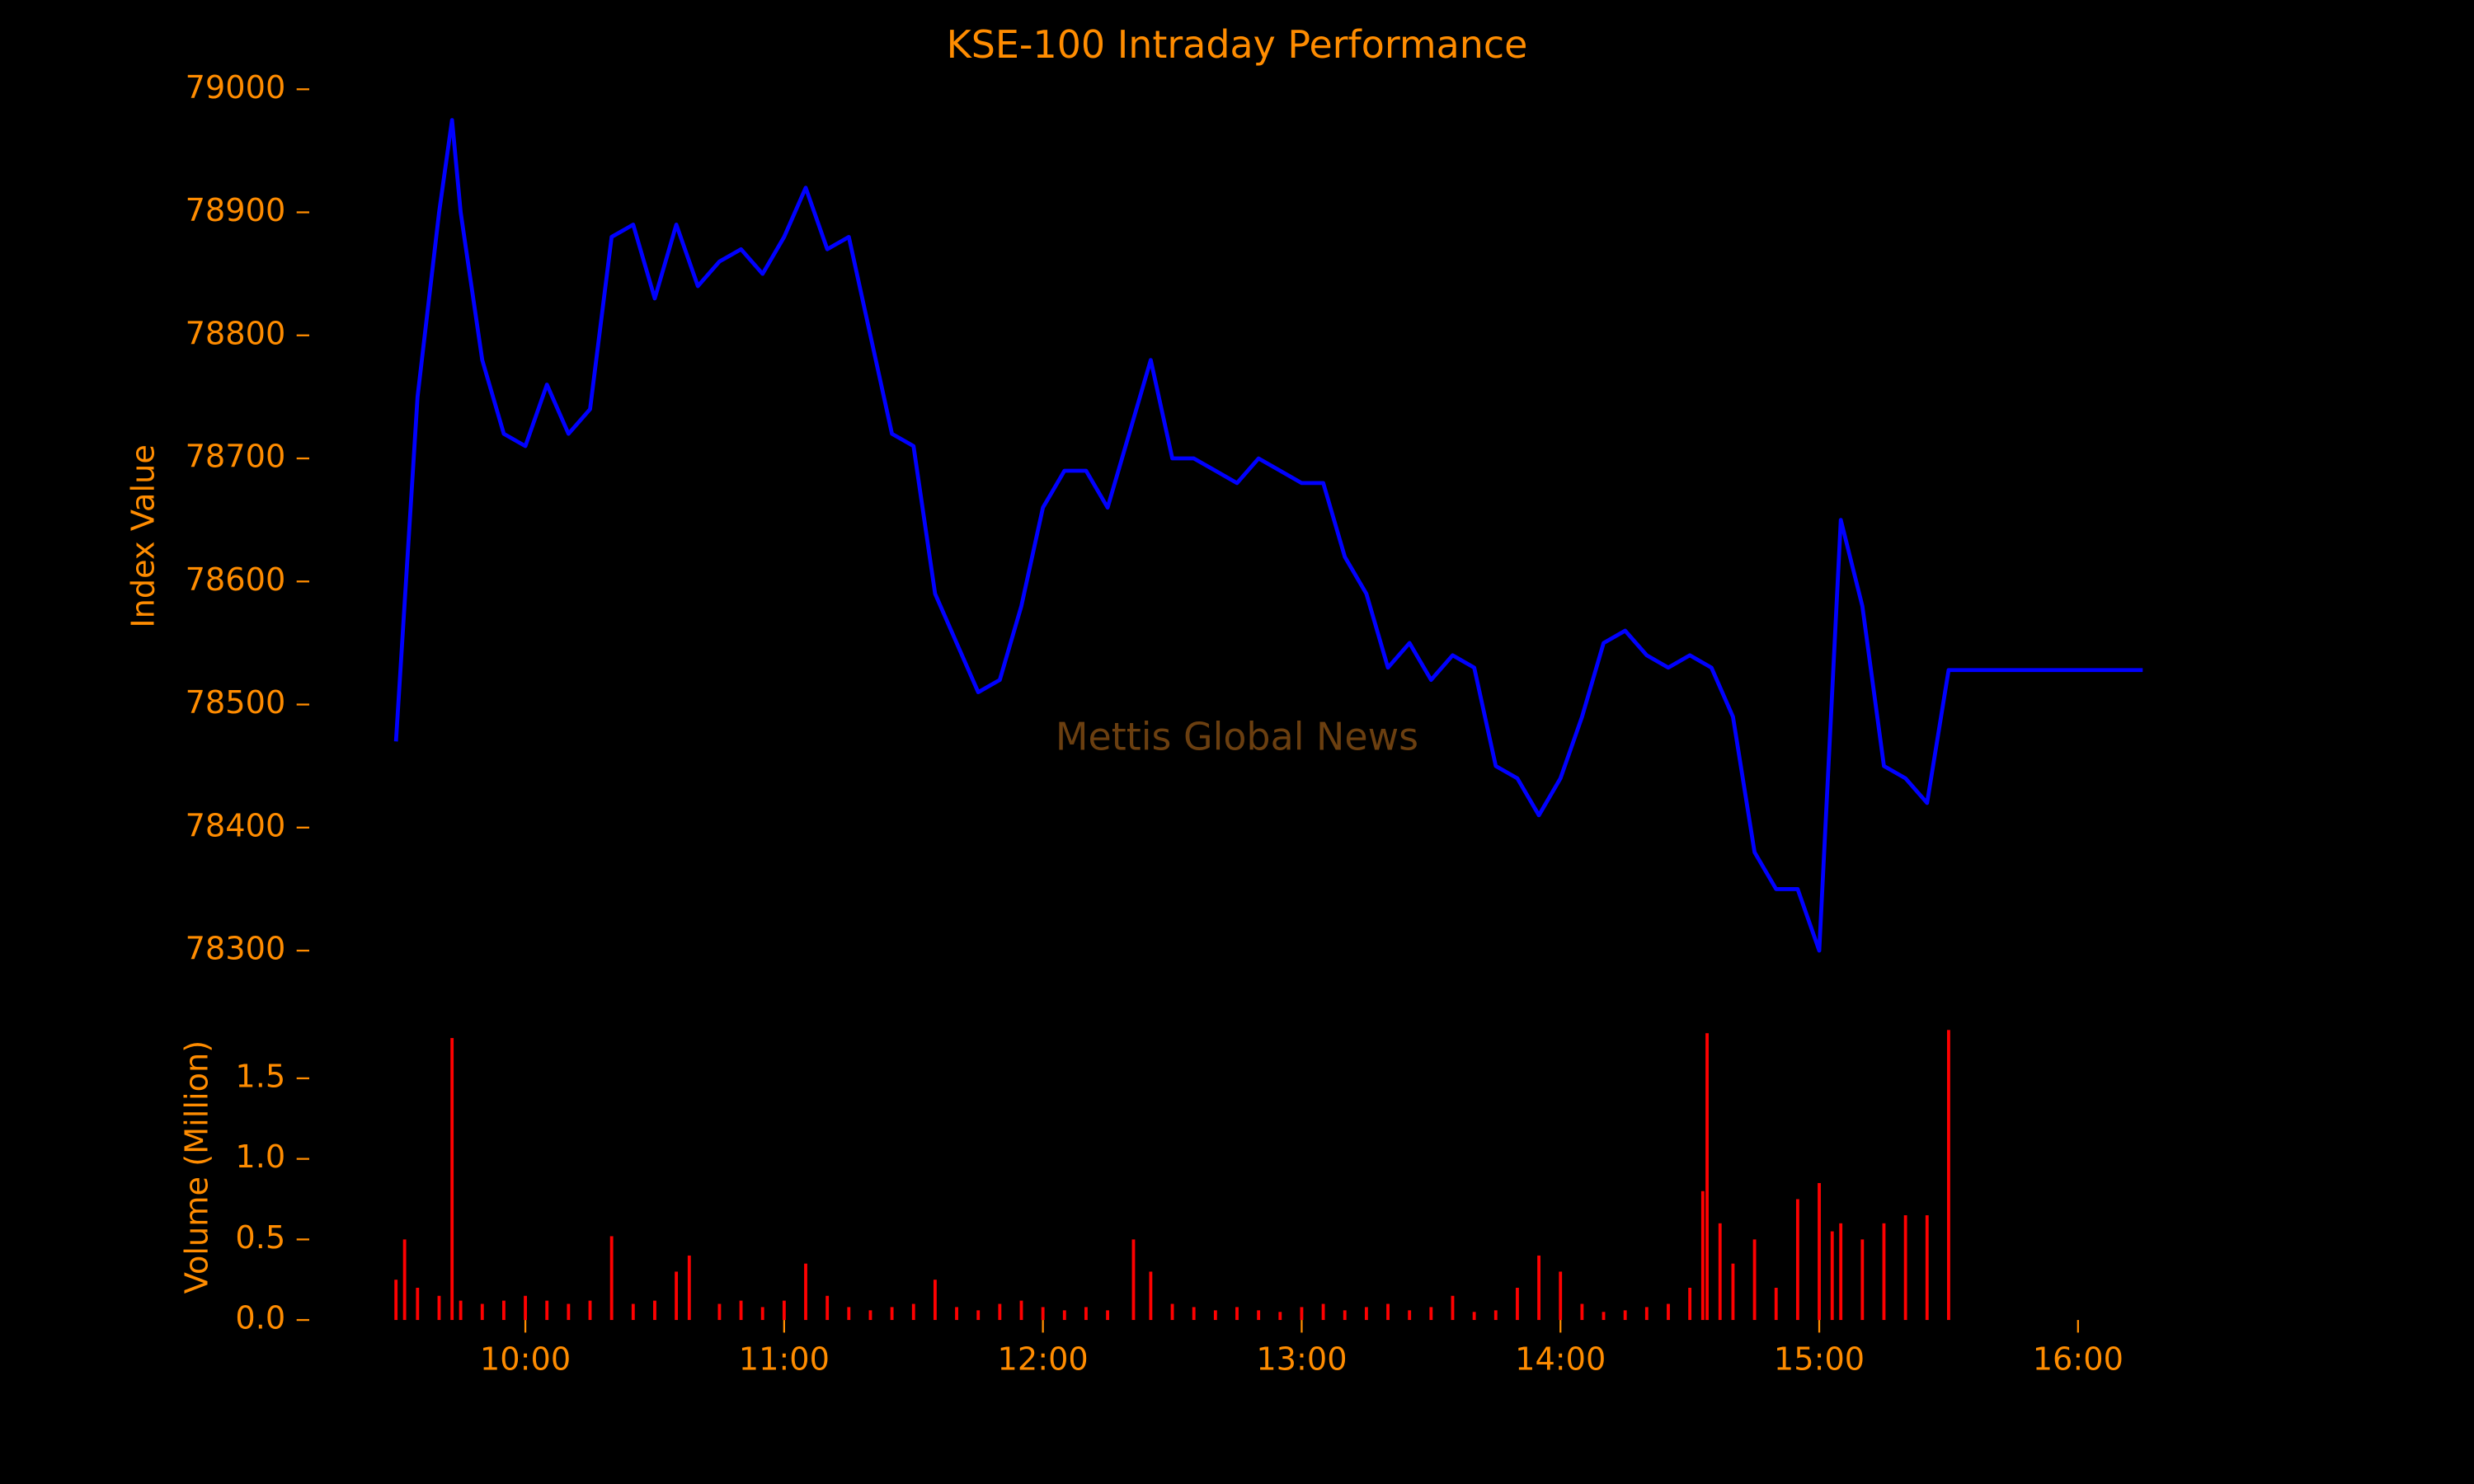 Image resolution: width=2474 pixels, height=1484 pixels. What do you see at coordinates (236, 333) in the screenshot?
I see `y-tick-label: 78800` at bounding box center [236, 333].